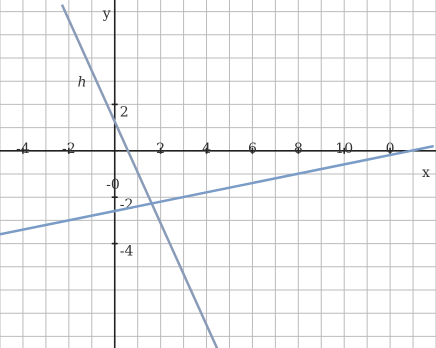 This screenshot has width=436, height=348. I want to click on series-label: h, so click(81, 83).